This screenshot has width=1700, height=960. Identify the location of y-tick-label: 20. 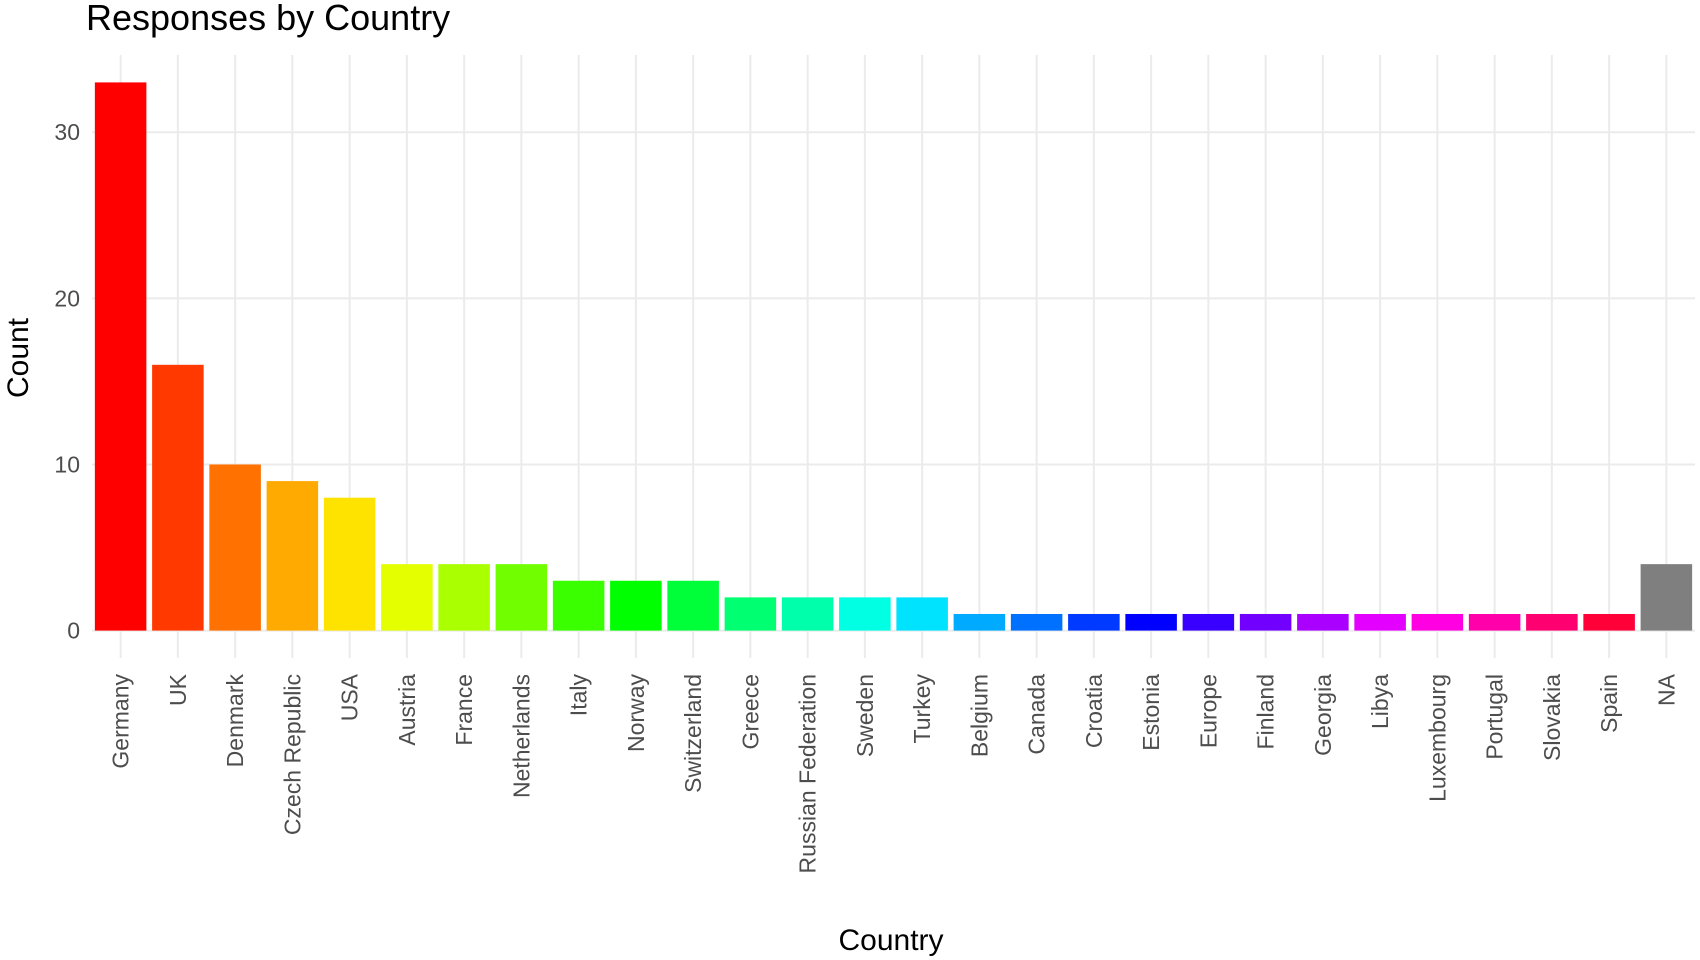
(67, 298).